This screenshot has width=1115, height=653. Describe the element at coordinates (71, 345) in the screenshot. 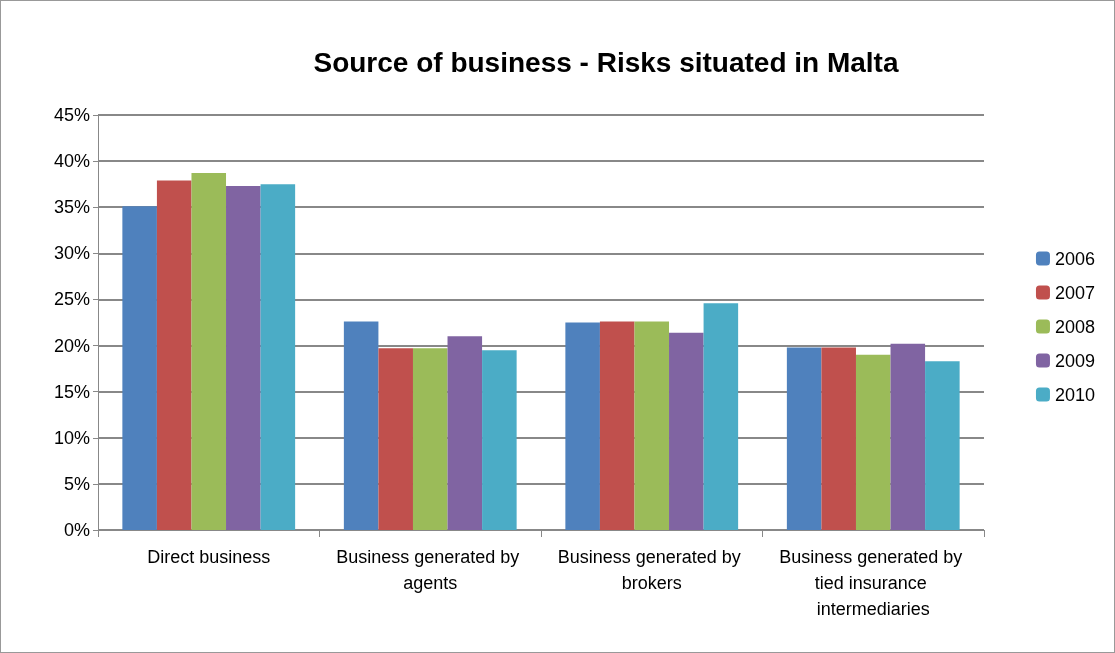

I see `y-tick-label: 20%` at that location.